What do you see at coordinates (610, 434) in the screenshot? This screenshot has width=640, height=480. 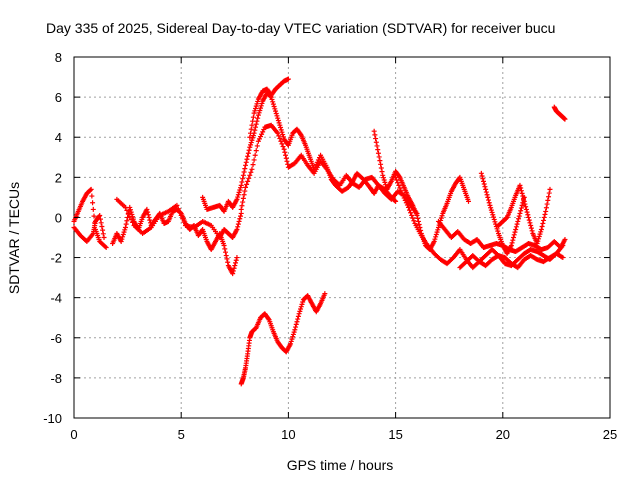 I see `x-tick-label: 25` at bounding box center [610, 434].